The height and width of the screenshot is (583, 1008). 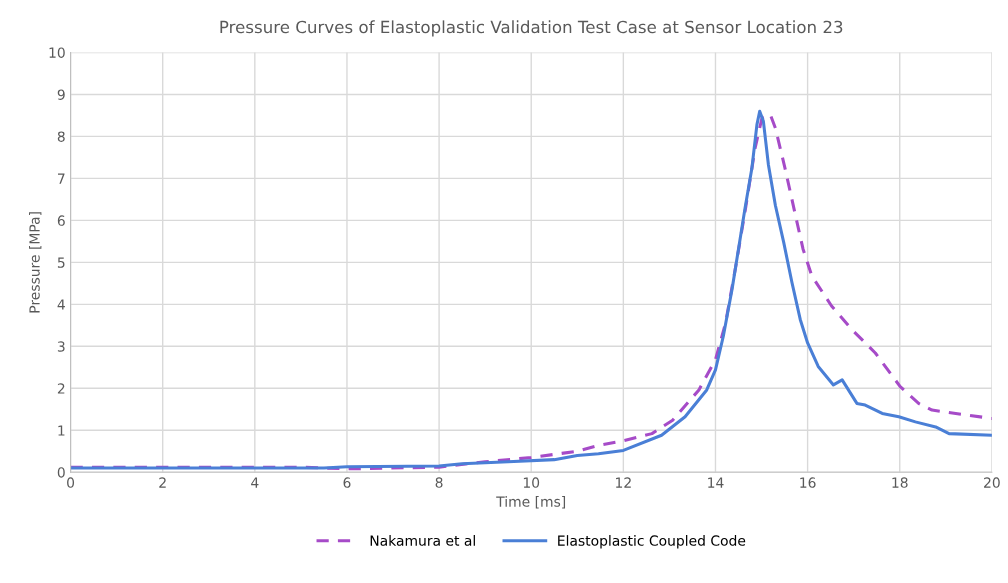 I want to click on y-tick-label: 6, so click(x=61, y=220).